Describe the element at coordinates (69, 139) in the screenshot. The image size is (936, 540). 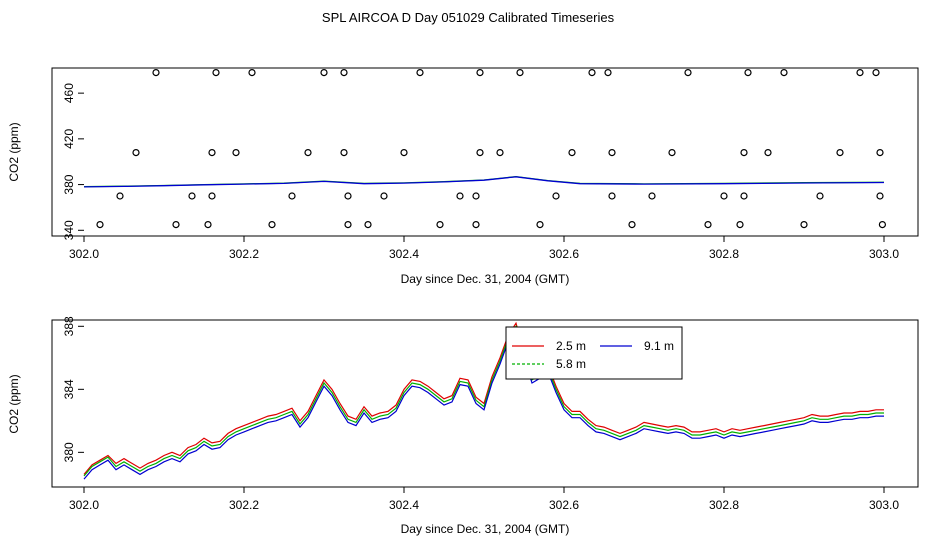
I see `y-tick-label: 420` at that location.